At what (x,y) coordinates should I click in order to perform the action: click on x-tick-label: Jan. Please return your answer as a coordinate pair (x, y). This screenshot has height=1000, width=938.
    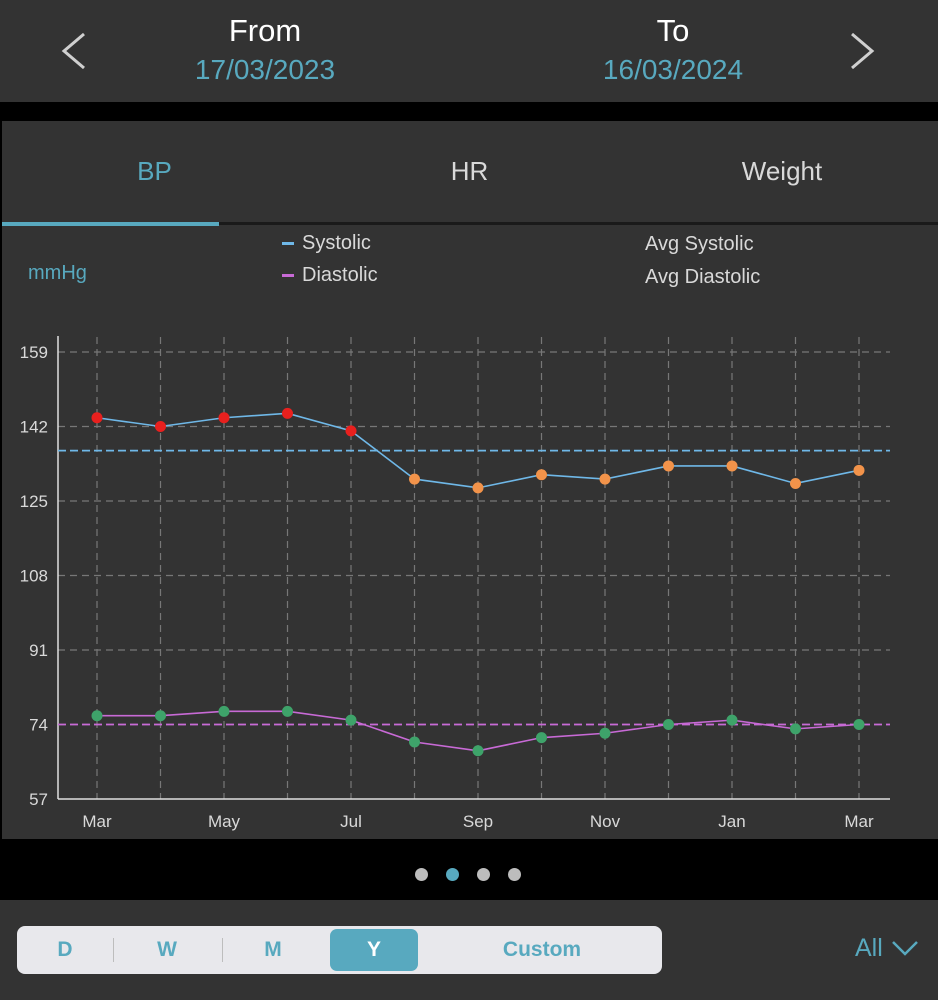
    Looking at the image, I should click on (731, 821).